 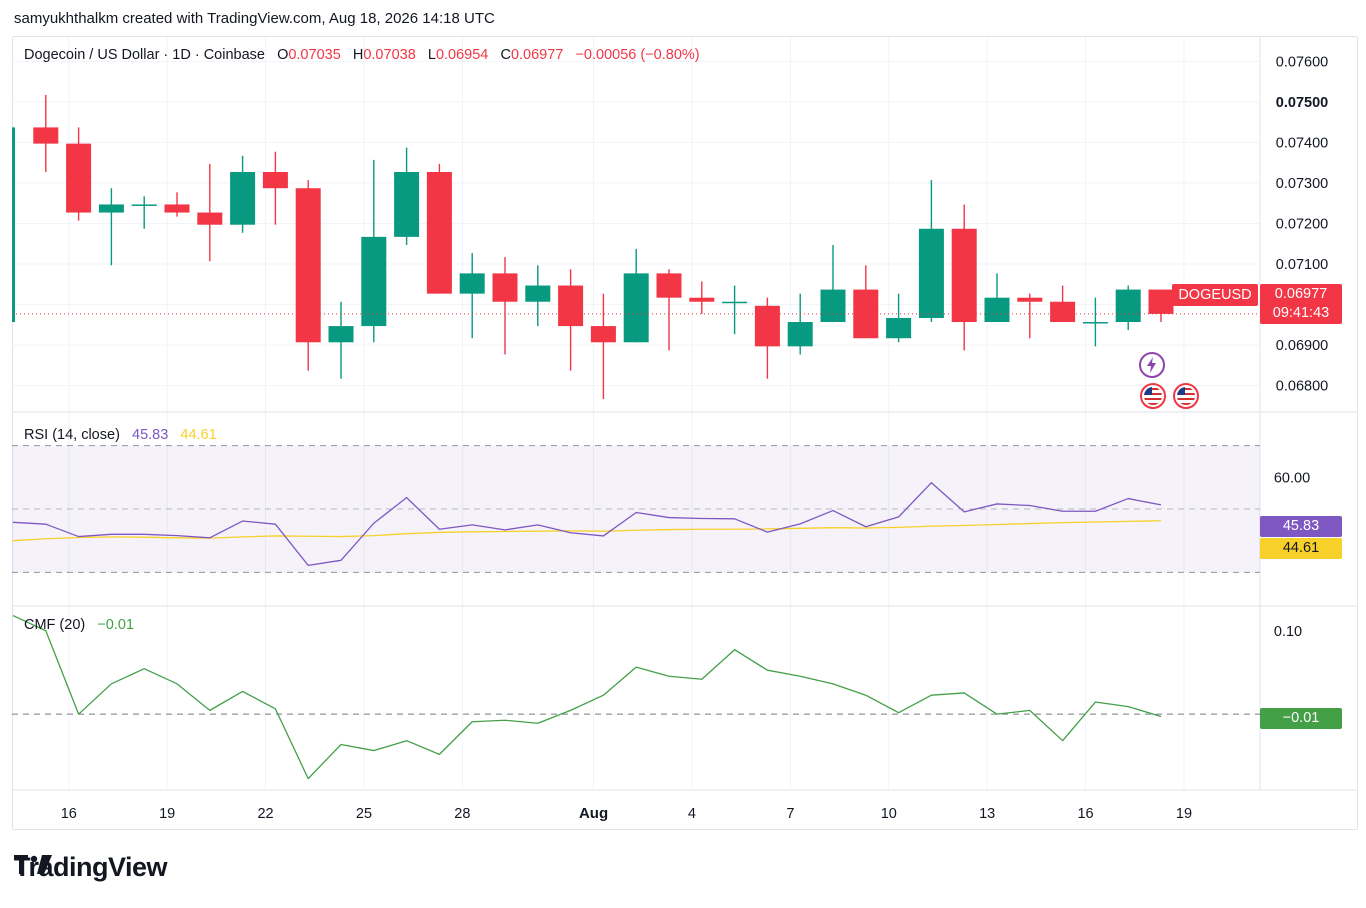 I want to click on price-tick-label: 0.07200, so click(x=1302, y=225).